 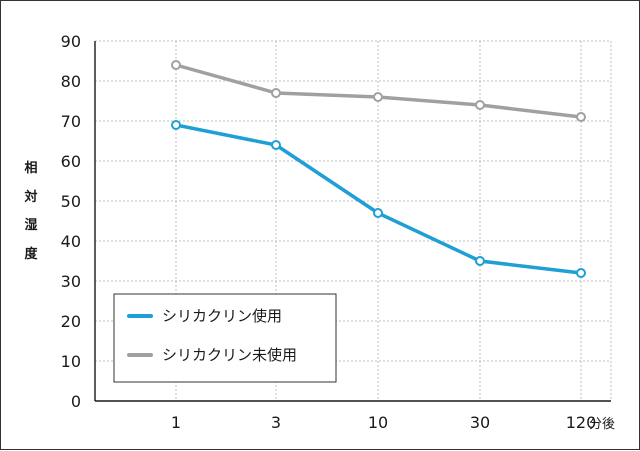 What do you see at coordinates (480, 422) in the screenshot?
I see `x-tick-label: 30` at bounding box center [480, 422].